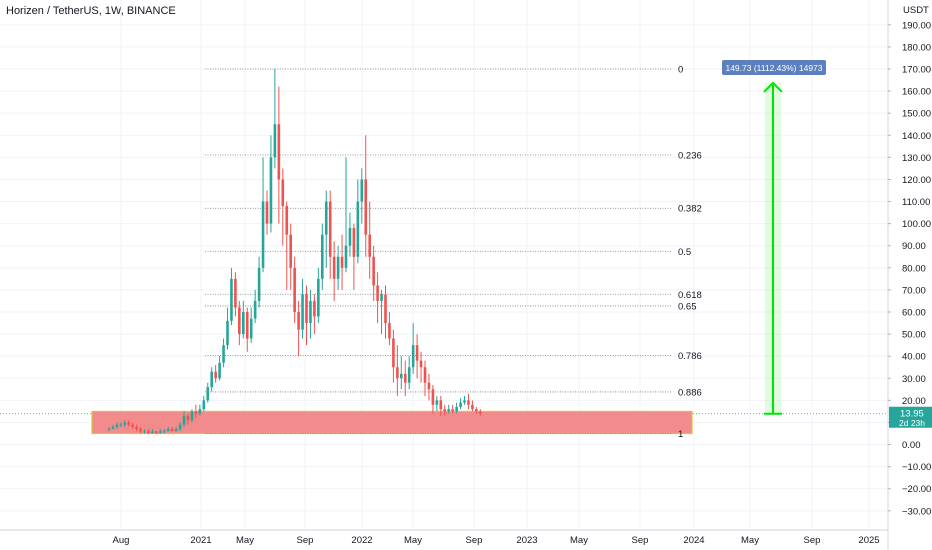 This screenshot has height=550, width=932. I want to click on y-tick-label: 60.00, so click(914, 313).